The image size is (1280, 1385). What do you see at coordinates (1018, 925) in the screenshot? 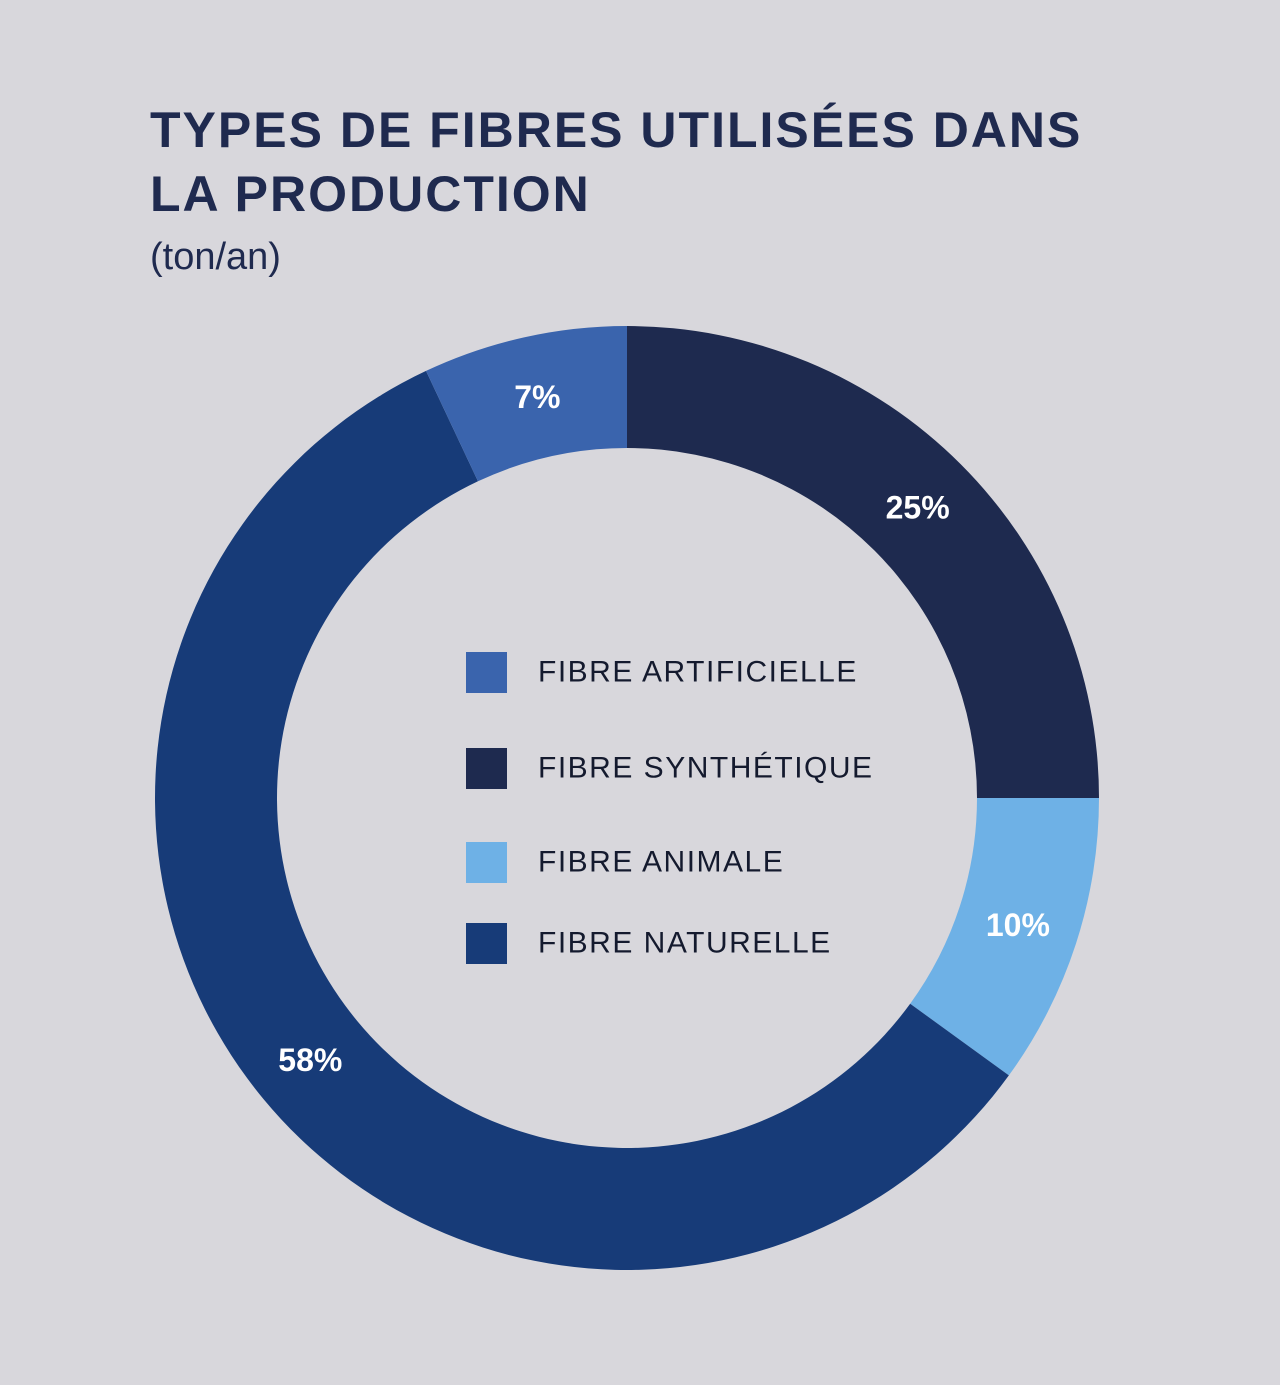
I see `slice-label-fibre-animale: 10%` at bounding box center [1018, 925].